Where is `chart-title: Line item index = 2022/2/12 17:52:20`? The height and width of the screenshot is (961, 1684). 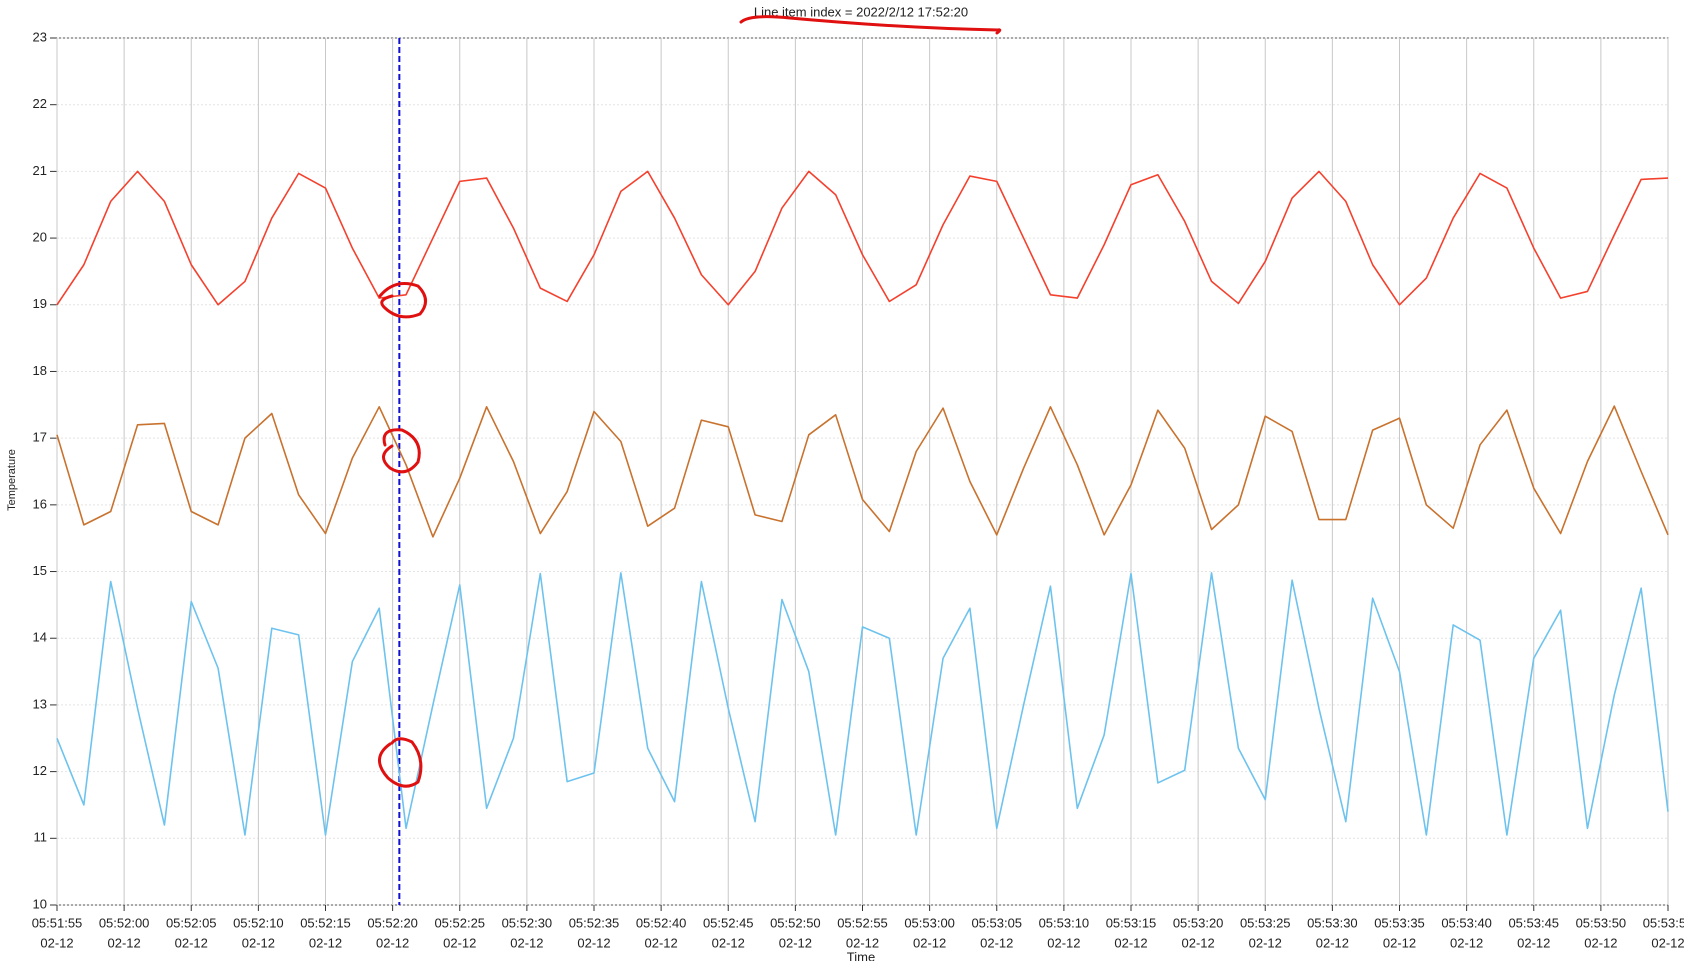 chart-title: Line item index = 2022/2/12 17:52:20 is located at coordinates (861, 11).